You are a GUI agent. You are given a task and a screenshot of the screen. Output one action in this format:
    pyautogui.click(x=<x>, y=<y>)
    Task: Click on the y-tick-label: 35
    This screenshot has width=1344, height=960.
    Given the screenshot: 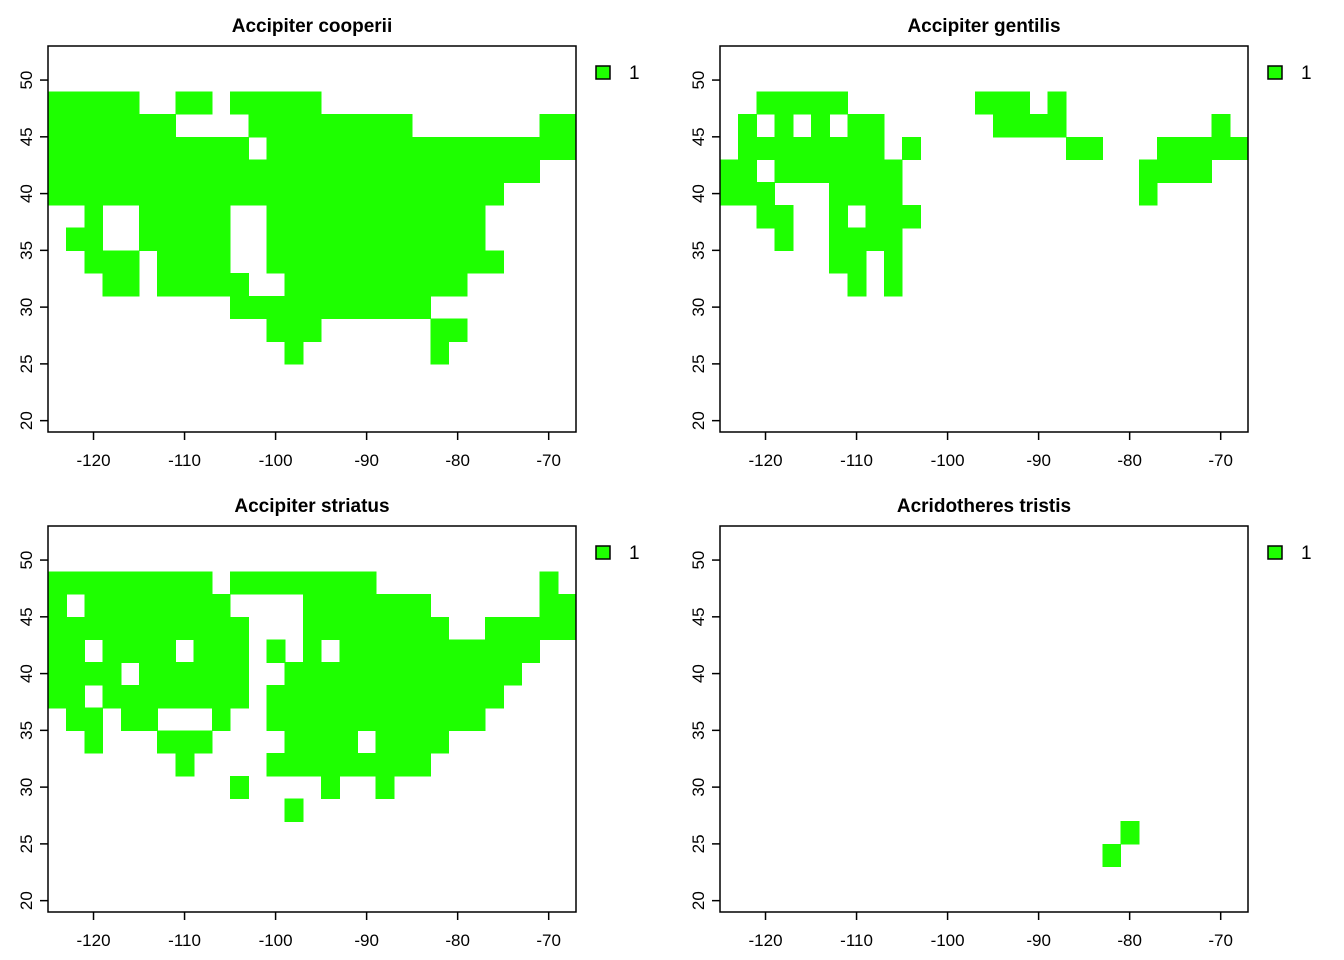 What is the action you would take?
    pyautogui.click(x=698, y=730)
    